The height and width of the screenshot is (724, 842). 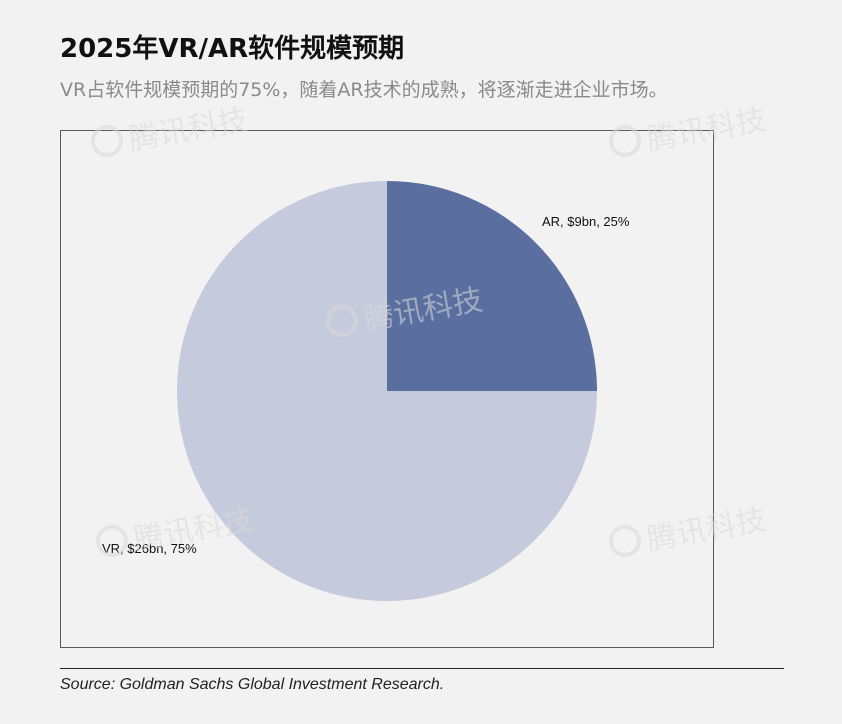 What do you see at coordinates (364, 90) in the screenshot?
I see `chart-subtitle: VR占软件规模预期的75%，随着AR技术的成熟，将逐渐走进企业市场。` at bounding box center [364, 90].